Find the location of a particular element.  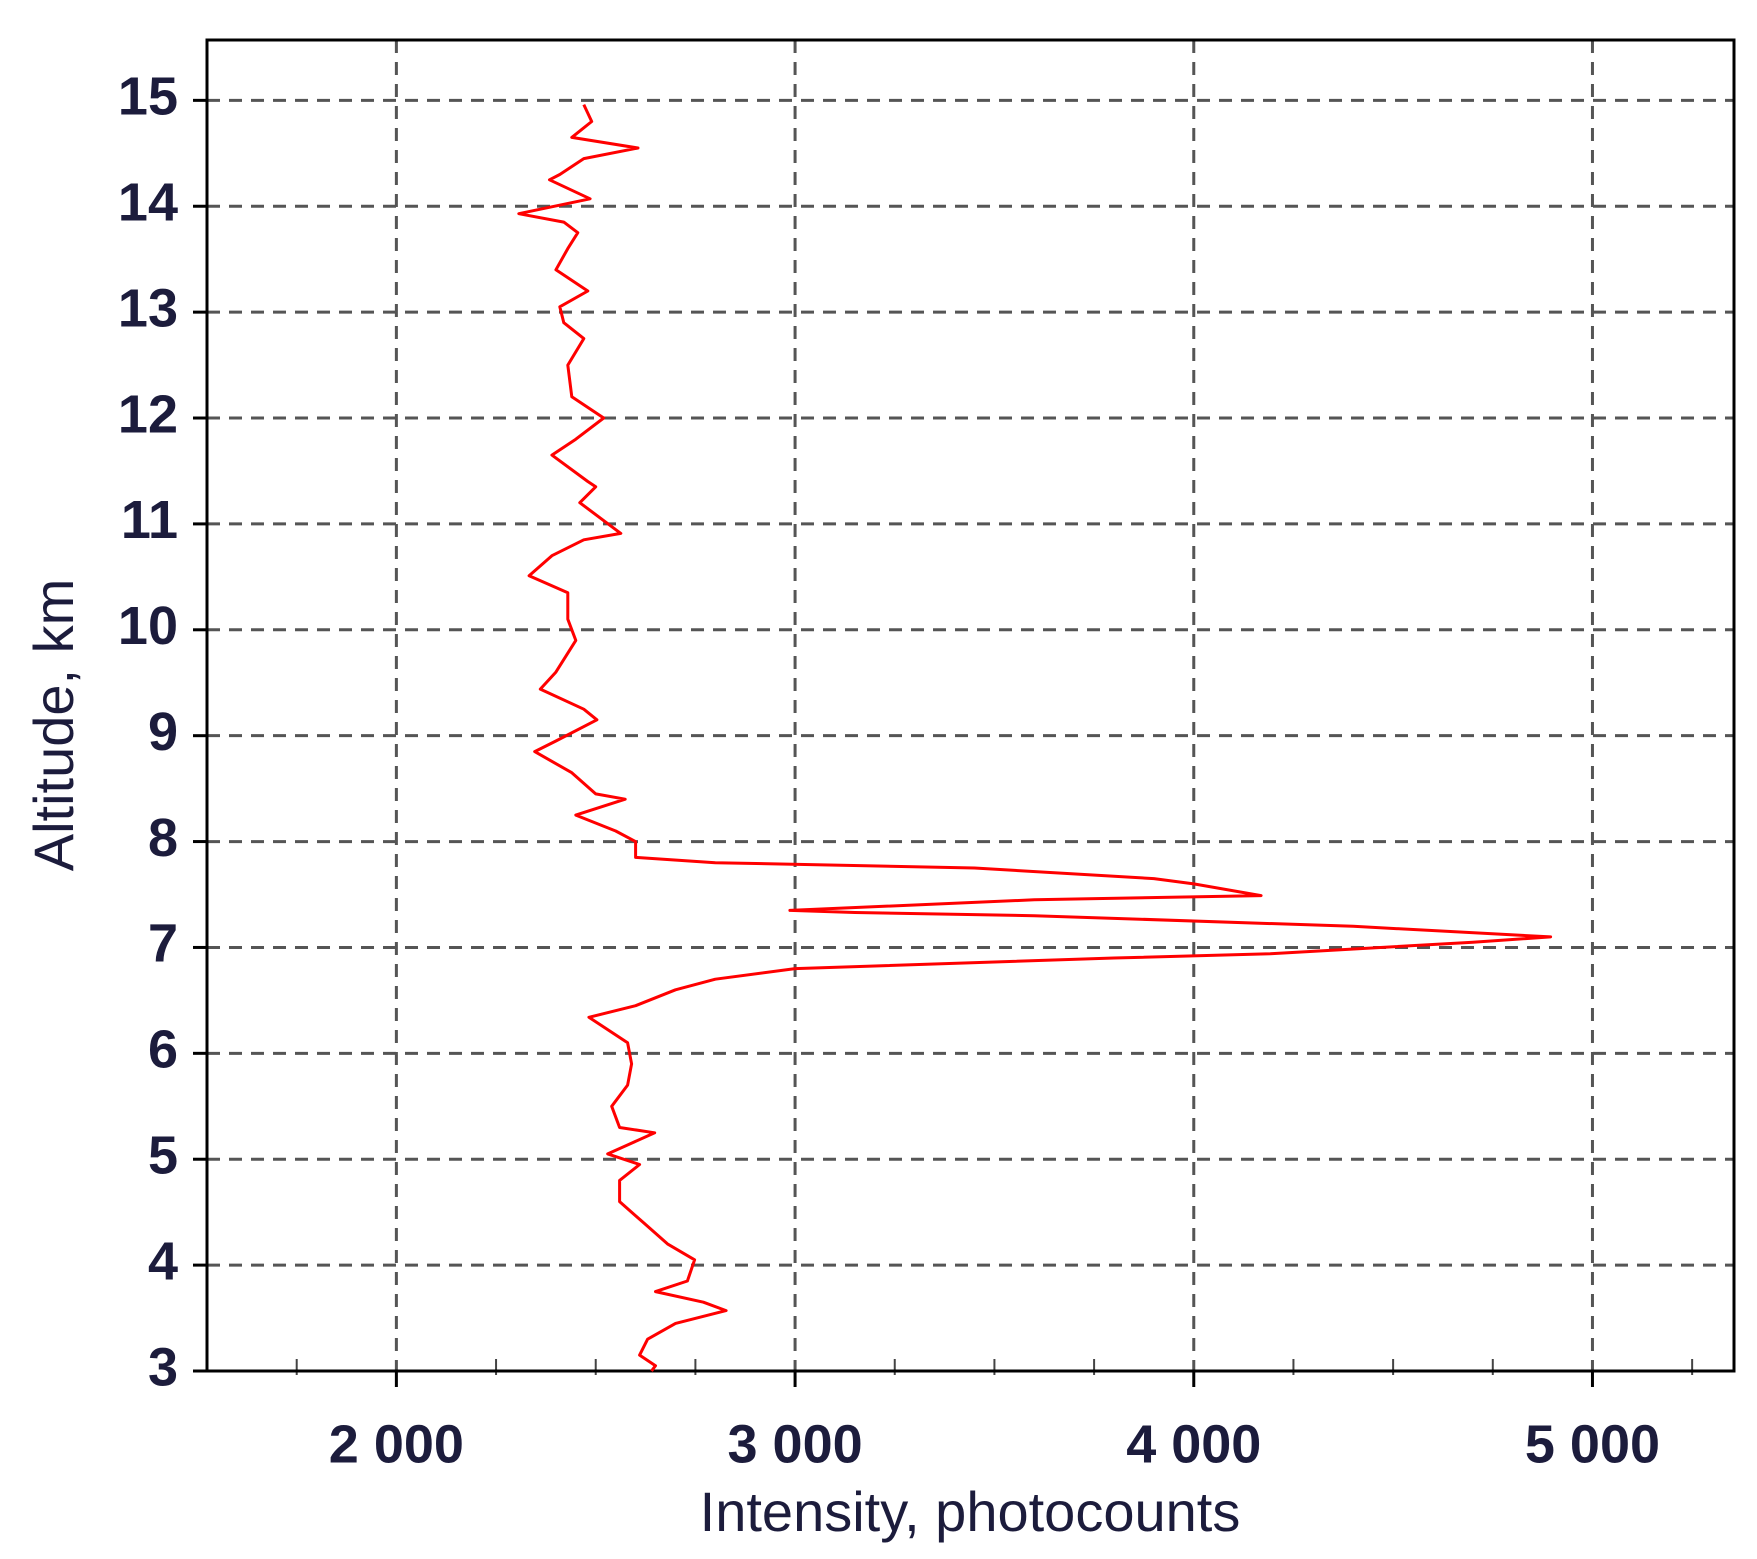

y-tick-label: 9 is located at coordinates (163, 732).